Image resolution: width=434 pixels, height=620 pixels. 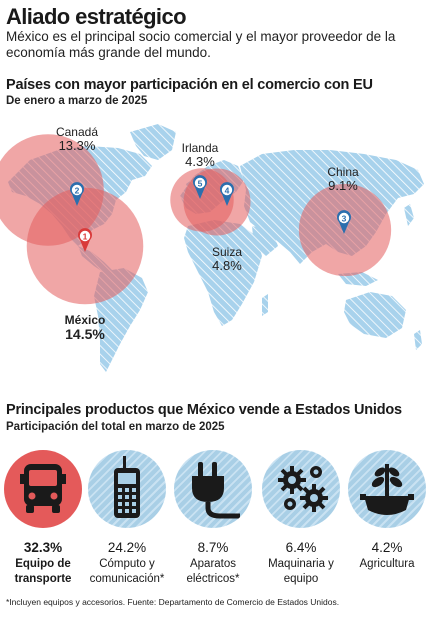 I want to click on gears-icon, so click(x=303, y=489).